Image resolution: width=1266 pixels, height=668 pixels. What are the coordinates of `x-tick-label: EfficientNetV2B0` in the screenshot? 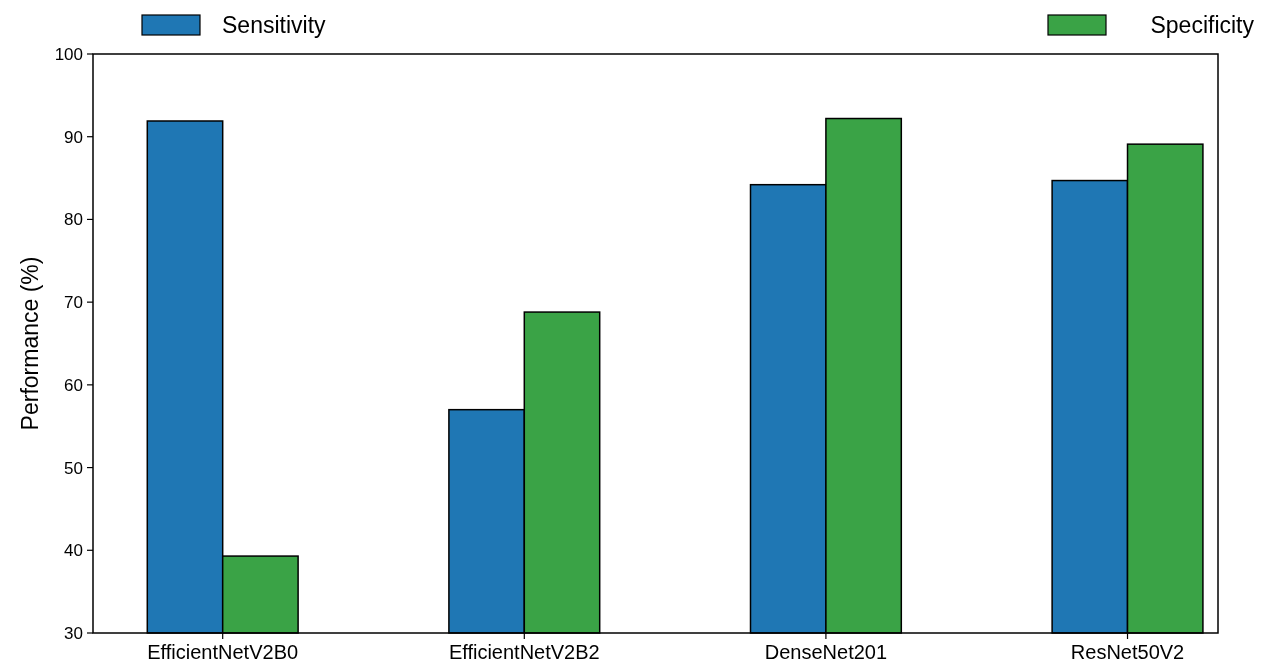 It's located at (223, 652).